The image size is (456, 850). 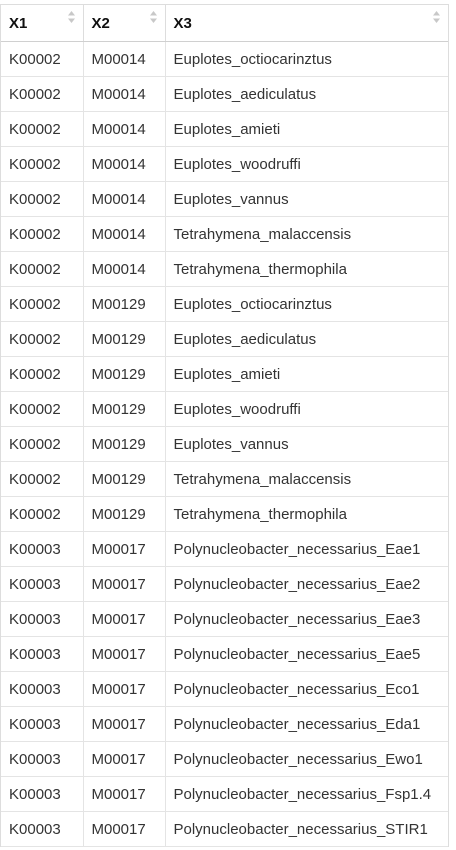 What do you see at coordinates (42, 23) in the screenshot?
I see `column-header-x1: X1` at bounding box center [42, 23].